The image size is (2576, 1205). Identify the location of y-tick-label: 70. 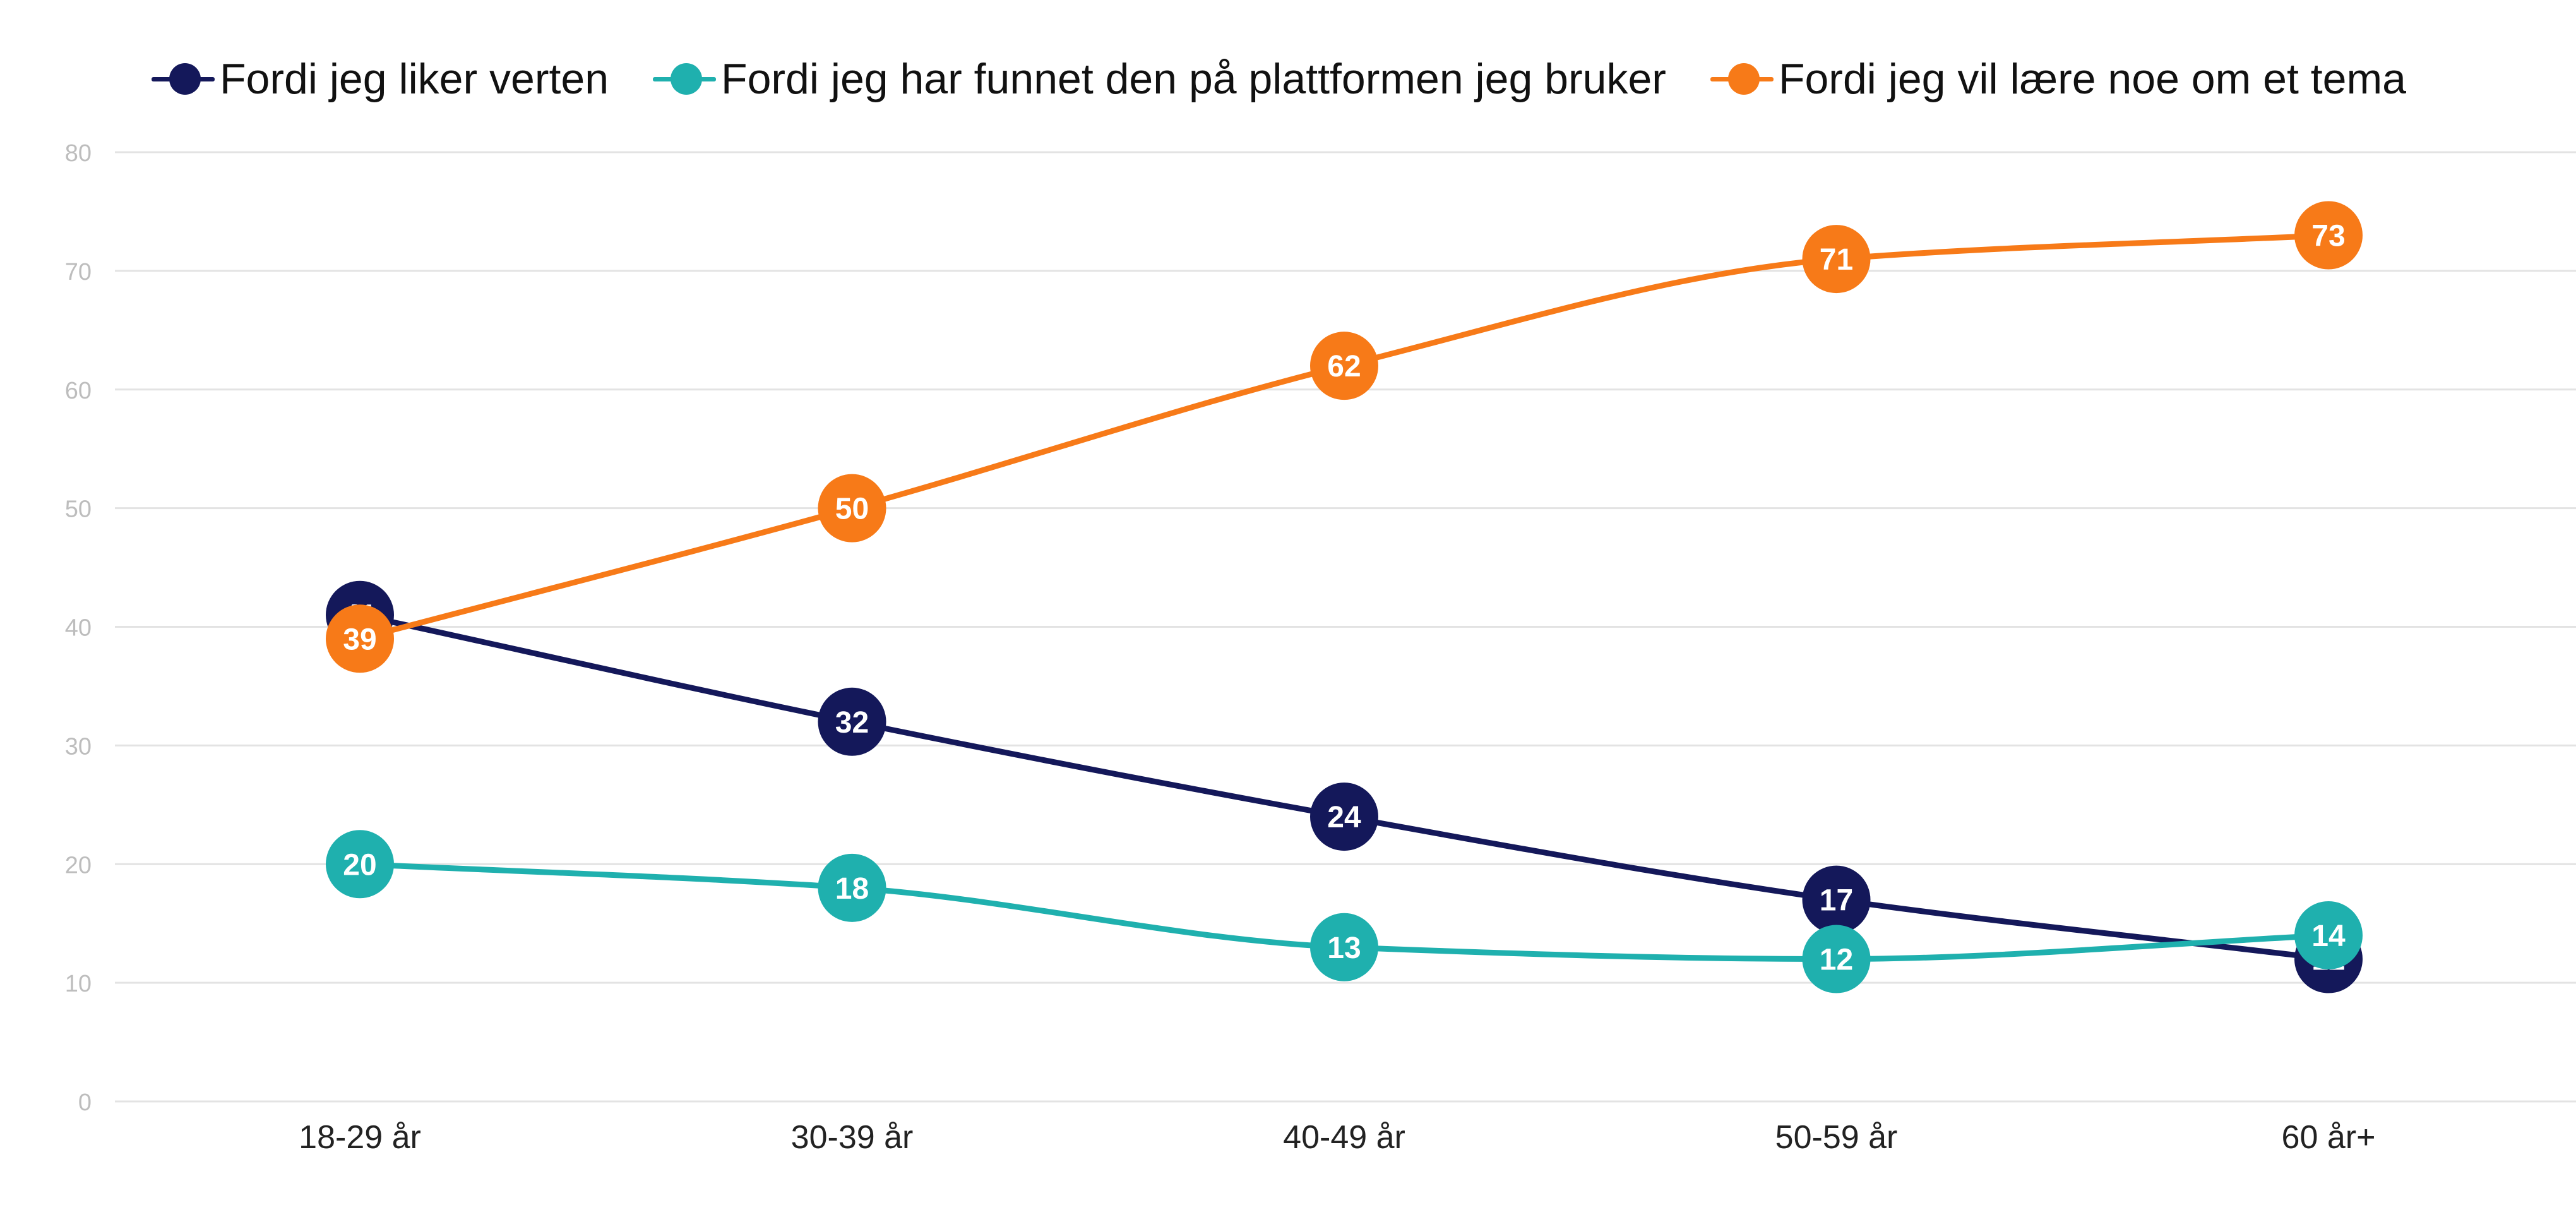
(78, 272).